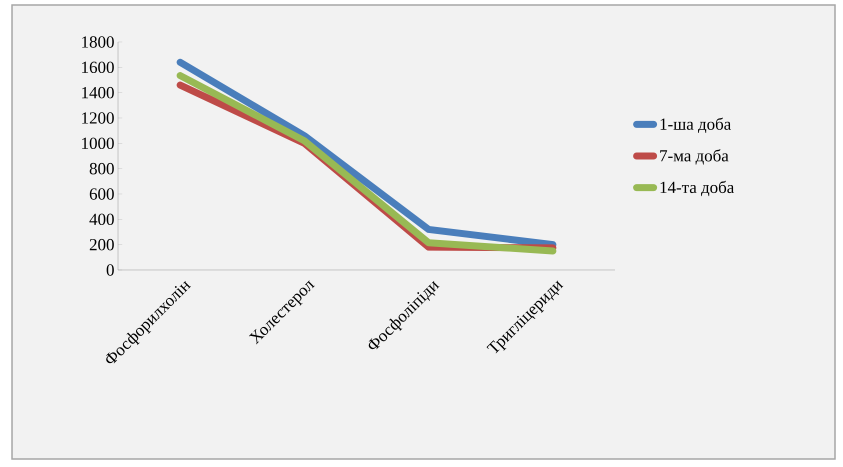 This screenshot has width=843, height=467. I want to click on y-tick-label: 1800, so click(98, 42).